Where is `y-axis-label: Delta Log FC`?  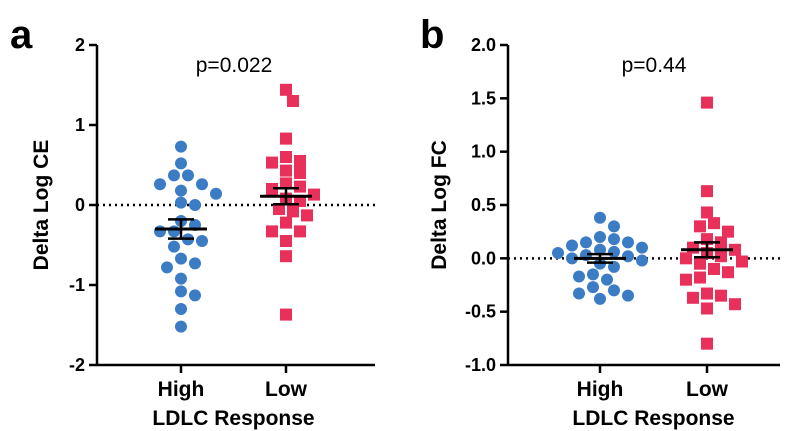 y-axis-label: Delta Log FC is located at coordinates (439, 205).